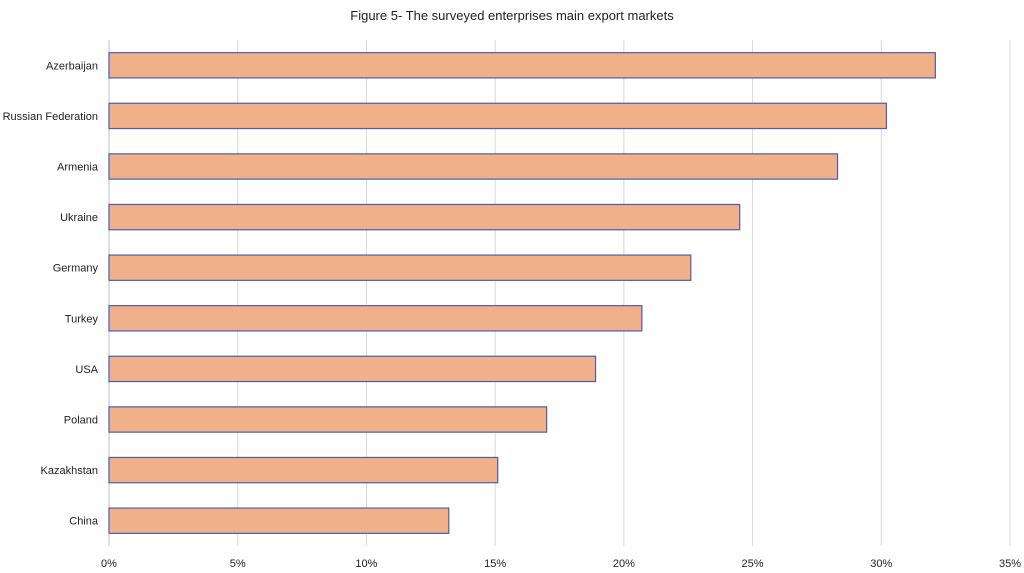 This screenshot has width=1024, height=573. What do you see at coordinates (82, 319) in the screenshot?
I see `category-label: Turkey` at bounding box center [82, 319].